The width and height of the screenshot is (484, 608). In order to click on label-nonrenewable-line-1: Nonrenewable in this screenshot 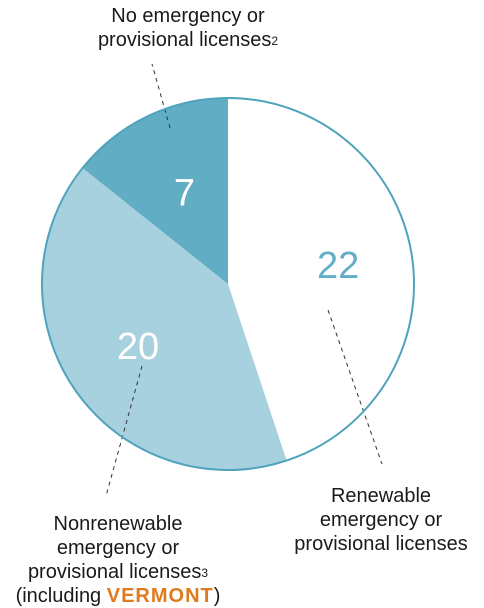, I will do `click(118, 524)`.